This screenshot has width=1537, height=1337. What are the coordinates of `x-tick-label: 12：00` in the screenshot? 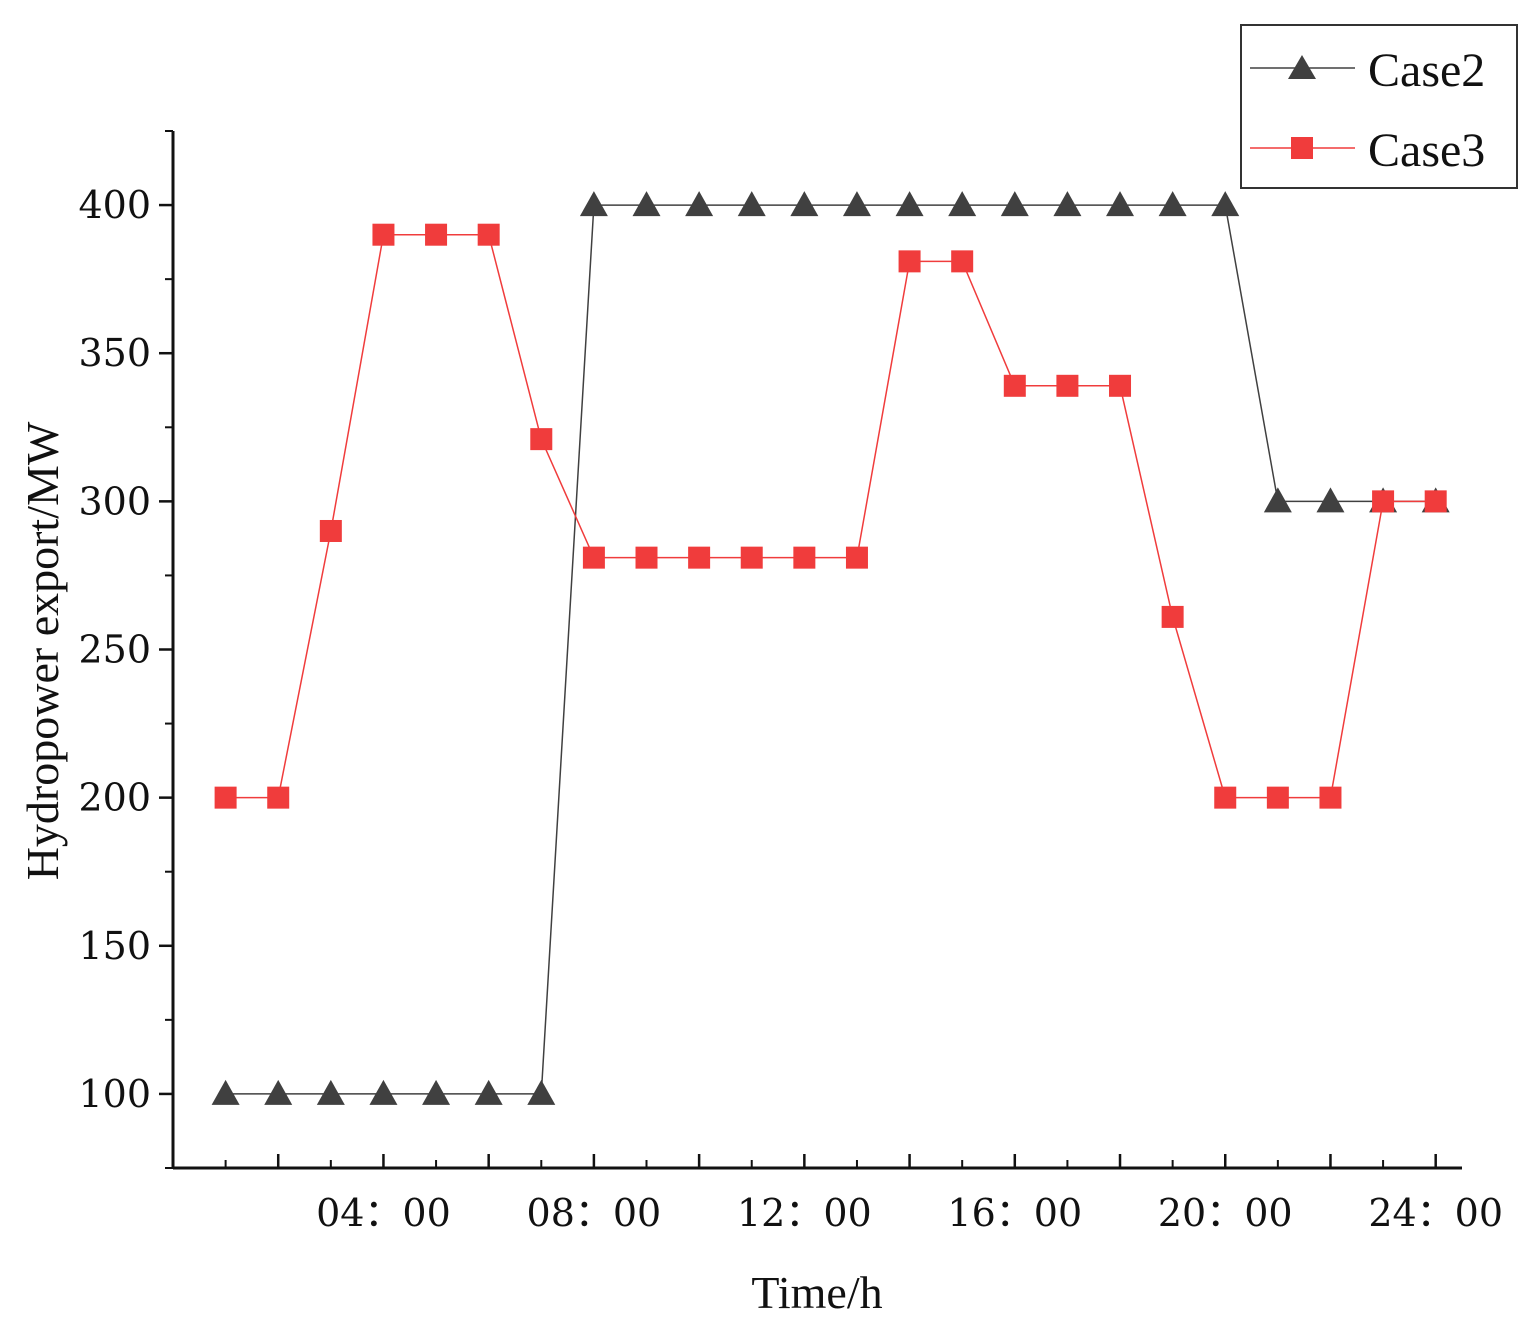 It's located at (804, 1213).